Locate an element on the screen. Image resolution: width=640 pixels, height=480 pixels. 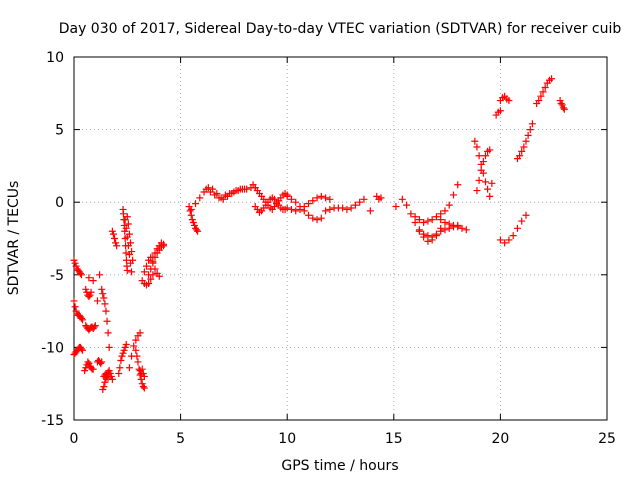
x-tick-label: 25 is located at coordinates (607, 439).